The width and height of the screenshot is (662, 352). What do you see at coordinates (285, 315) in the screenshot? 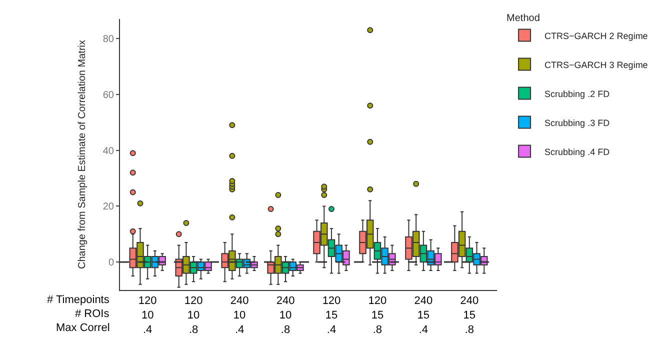
I see `x-tick-label: 240 10 .8` at bounding box center [285, 315].